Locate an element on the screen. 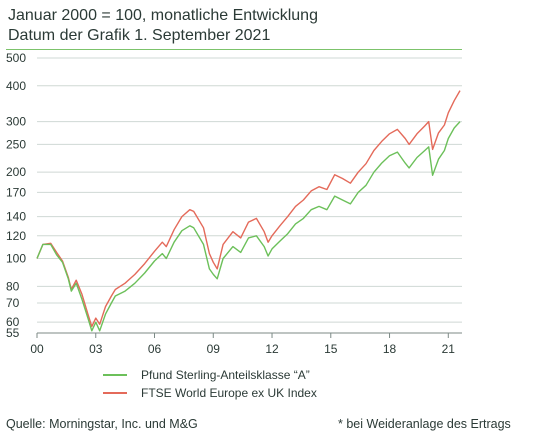  y-tick-label: 70 is located at coordinates (13, 303).